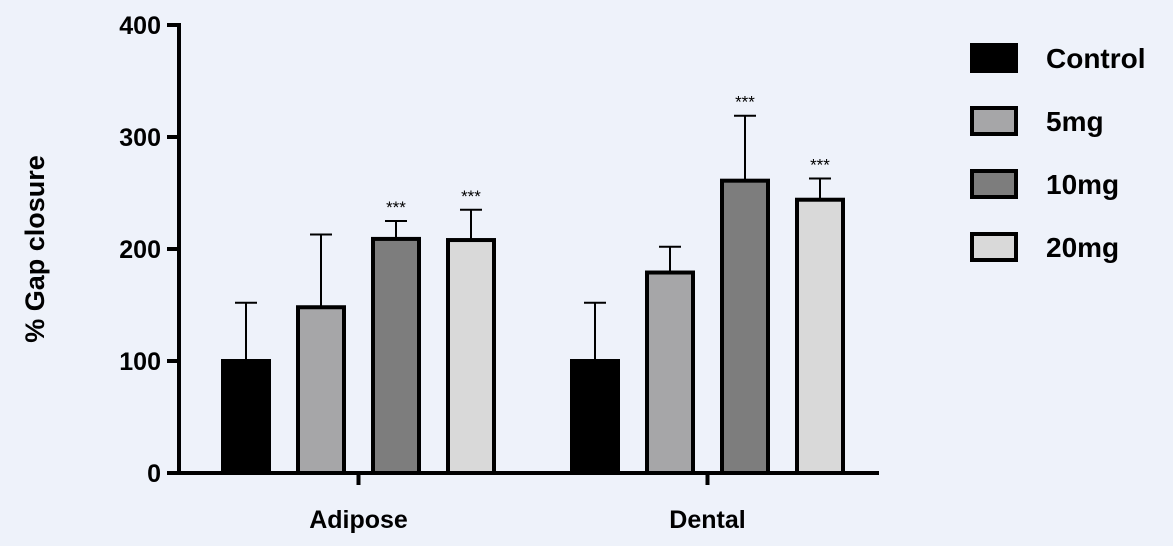  Describe the element at coordinates (154, 474) in the screenshot. I see `y-tick-label: 0` at that location.